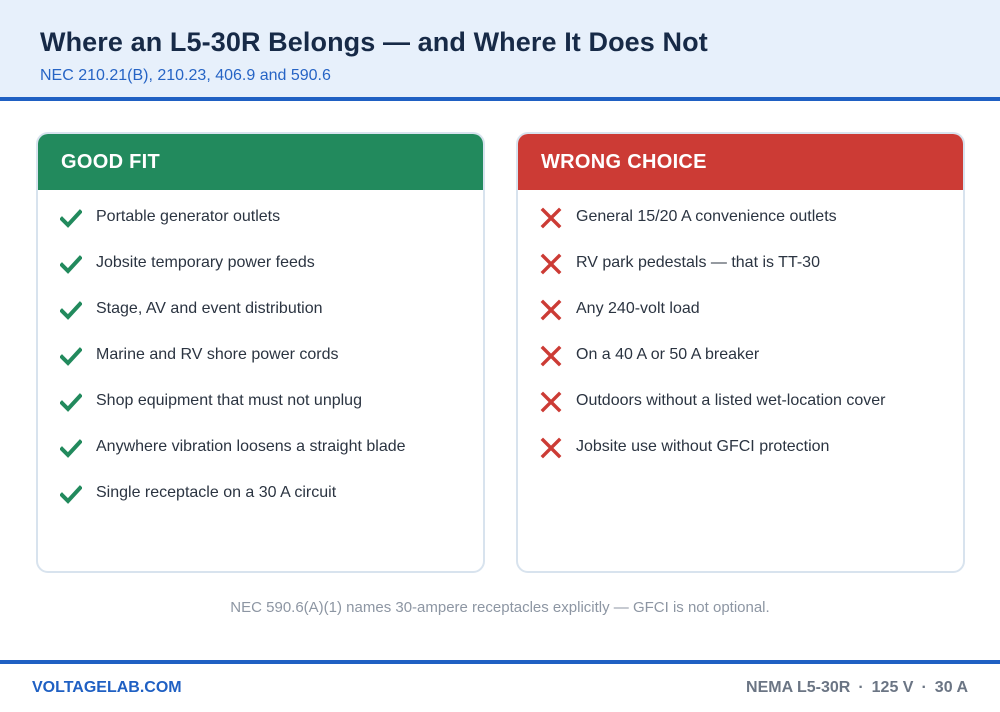 The image size is (1000, 712). What do you see at coordinates (740, 322) in the screenshot?
I see `wrong-choice-item: Any 240-volt load` at bounding box center [740, 322].